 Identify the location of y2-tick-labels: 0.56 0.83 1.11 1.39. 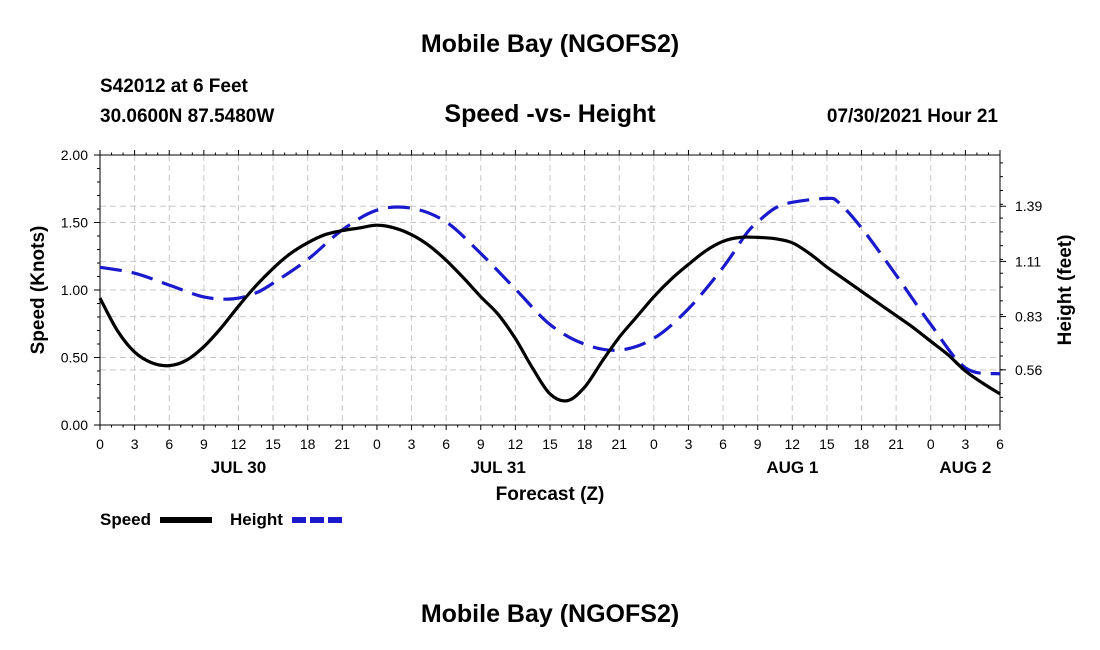
(1028, 288).